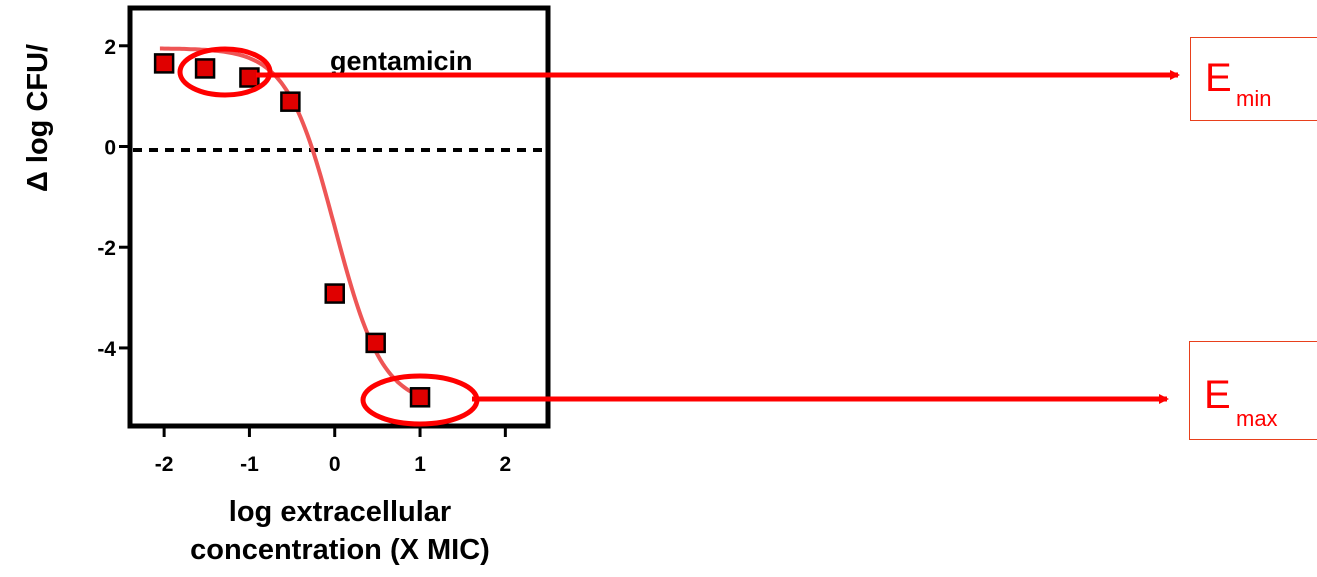 The height and width of the screenshot is (577, 1317). I want to click on data-points-group, so click(292, 230).